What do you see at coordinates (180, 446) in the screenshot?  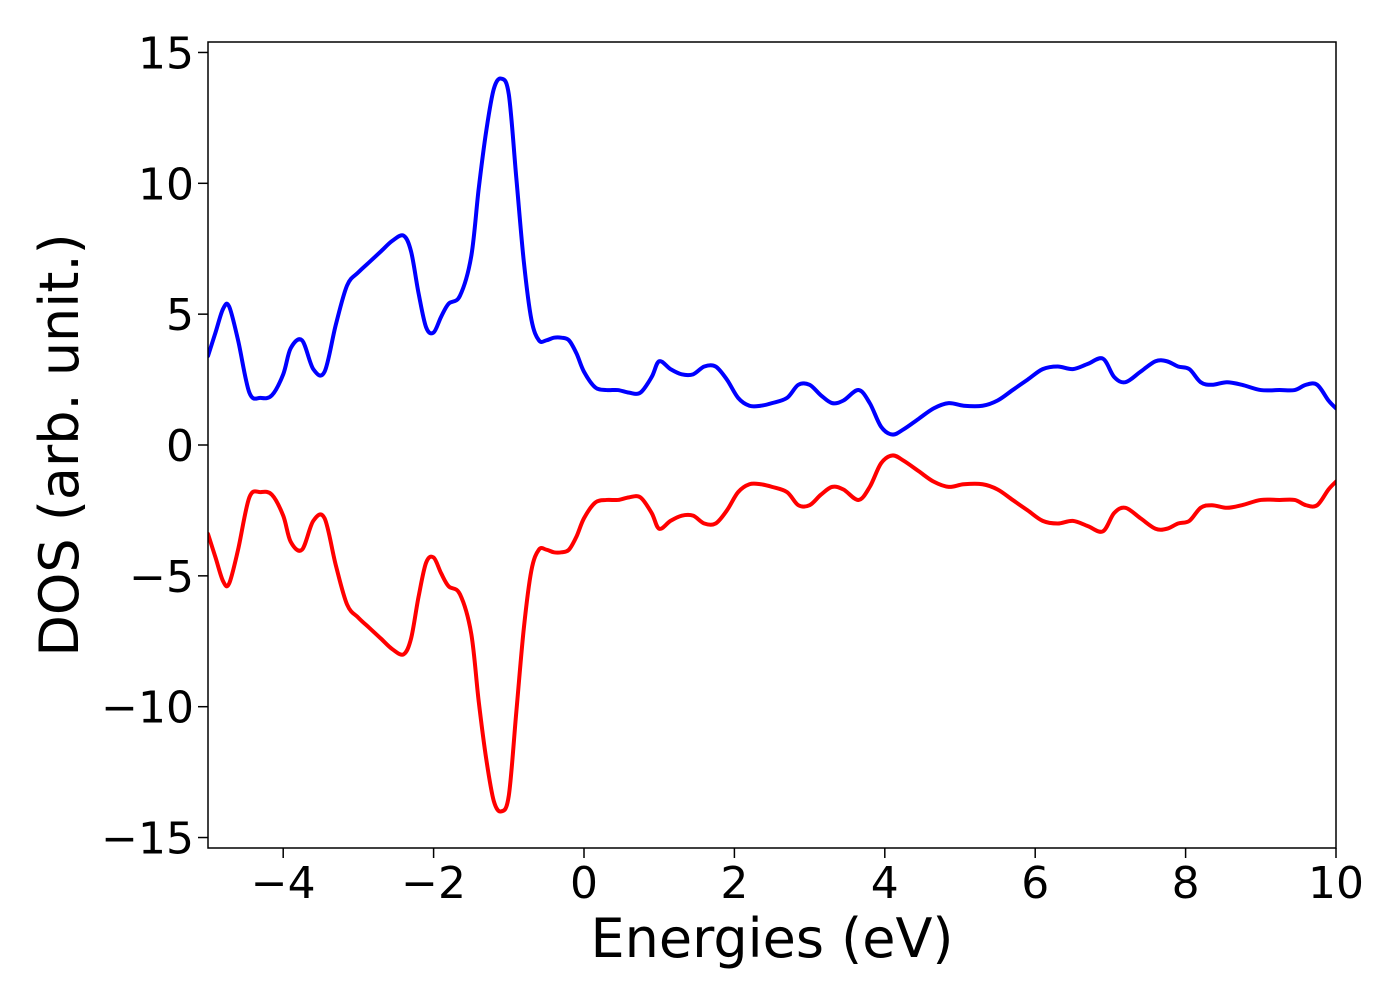 I see `y-tick-label: 0` at bounding box center [180, 446].